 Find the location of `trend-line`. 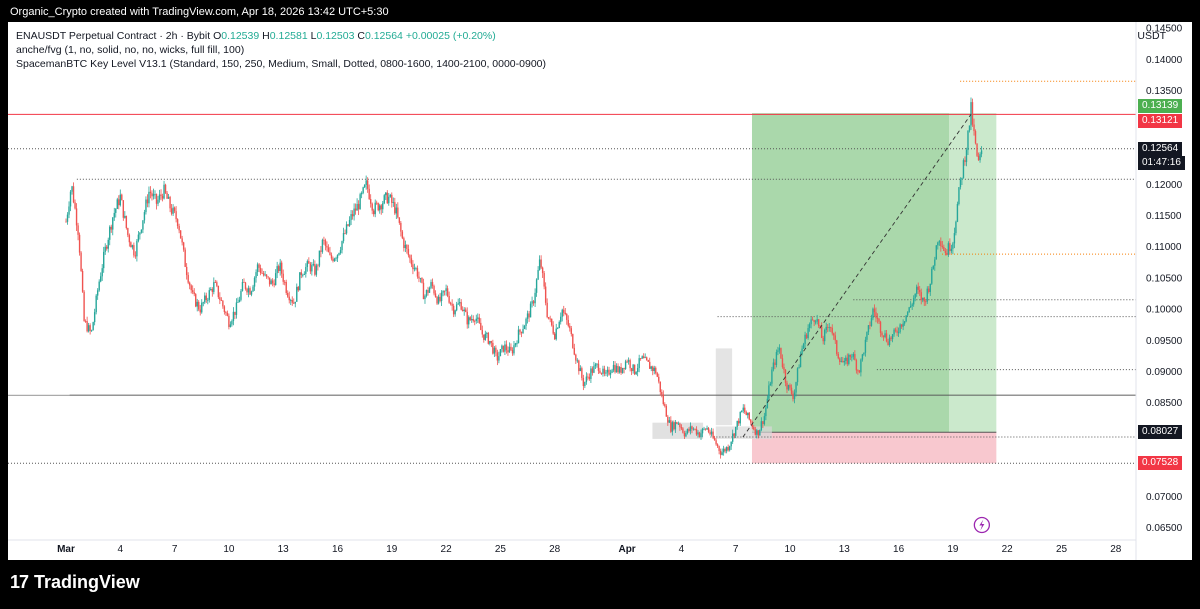

trend-line is located at coordinates (857, 276).